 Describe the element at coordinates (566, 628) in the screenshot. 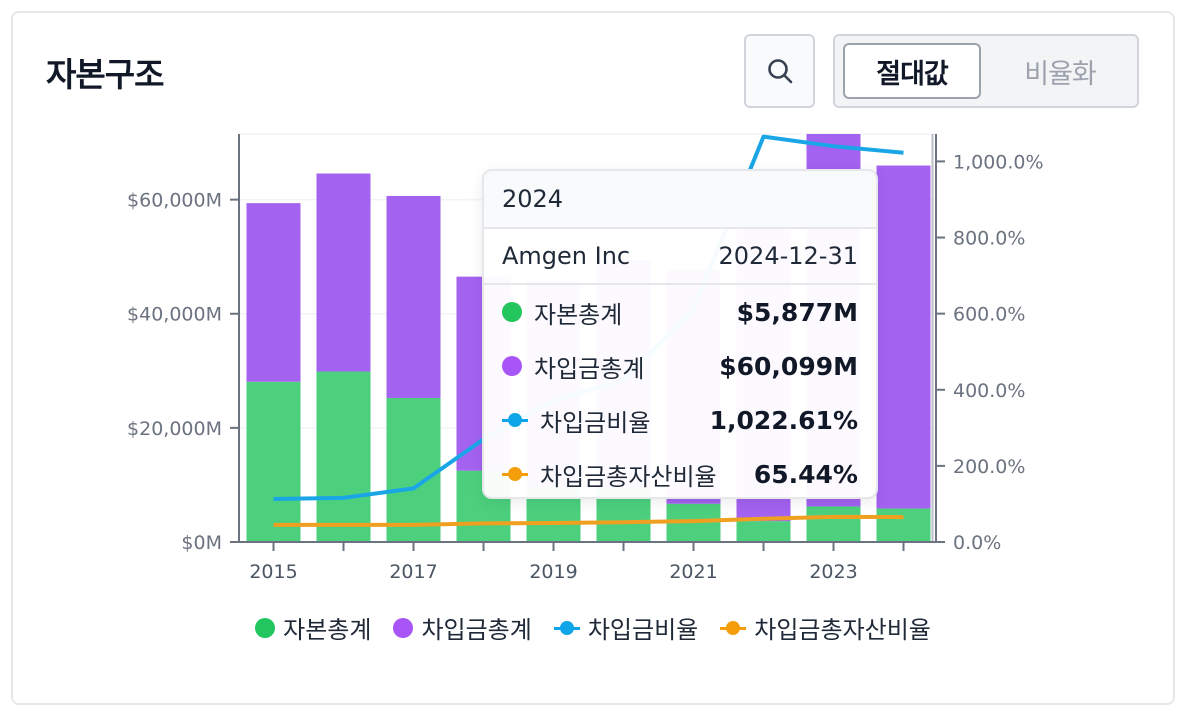

I see `debt-ratio-legend-icon` at that location.